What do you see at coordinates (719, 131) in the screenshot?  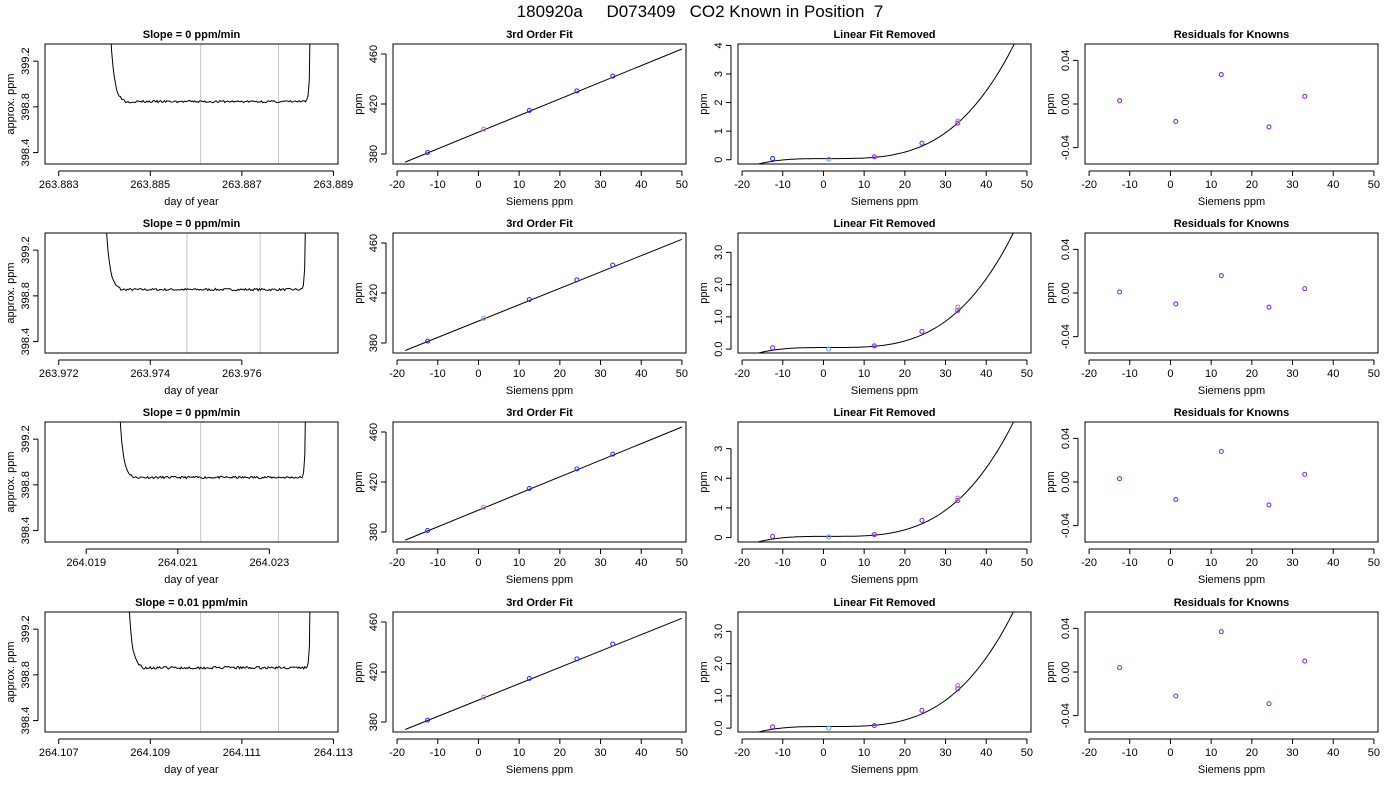 I see `y-tick-label: 1` at bounding box center [719, 131].